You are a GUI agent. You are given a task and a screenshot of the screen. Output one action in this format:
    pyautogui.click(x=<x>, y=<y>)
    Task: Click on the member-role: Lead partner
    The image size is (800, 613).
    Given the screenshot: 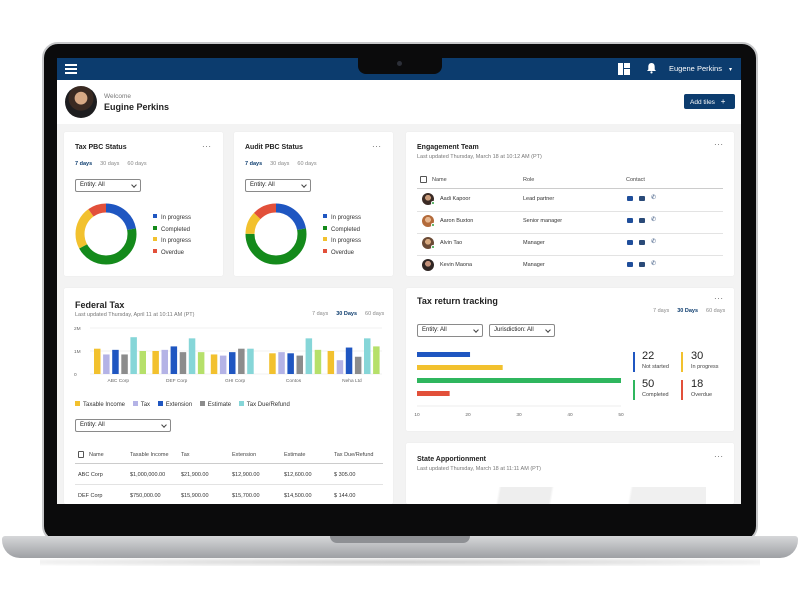 What is the action you would take?
    pyautogui.click(x=539, y=199)
    